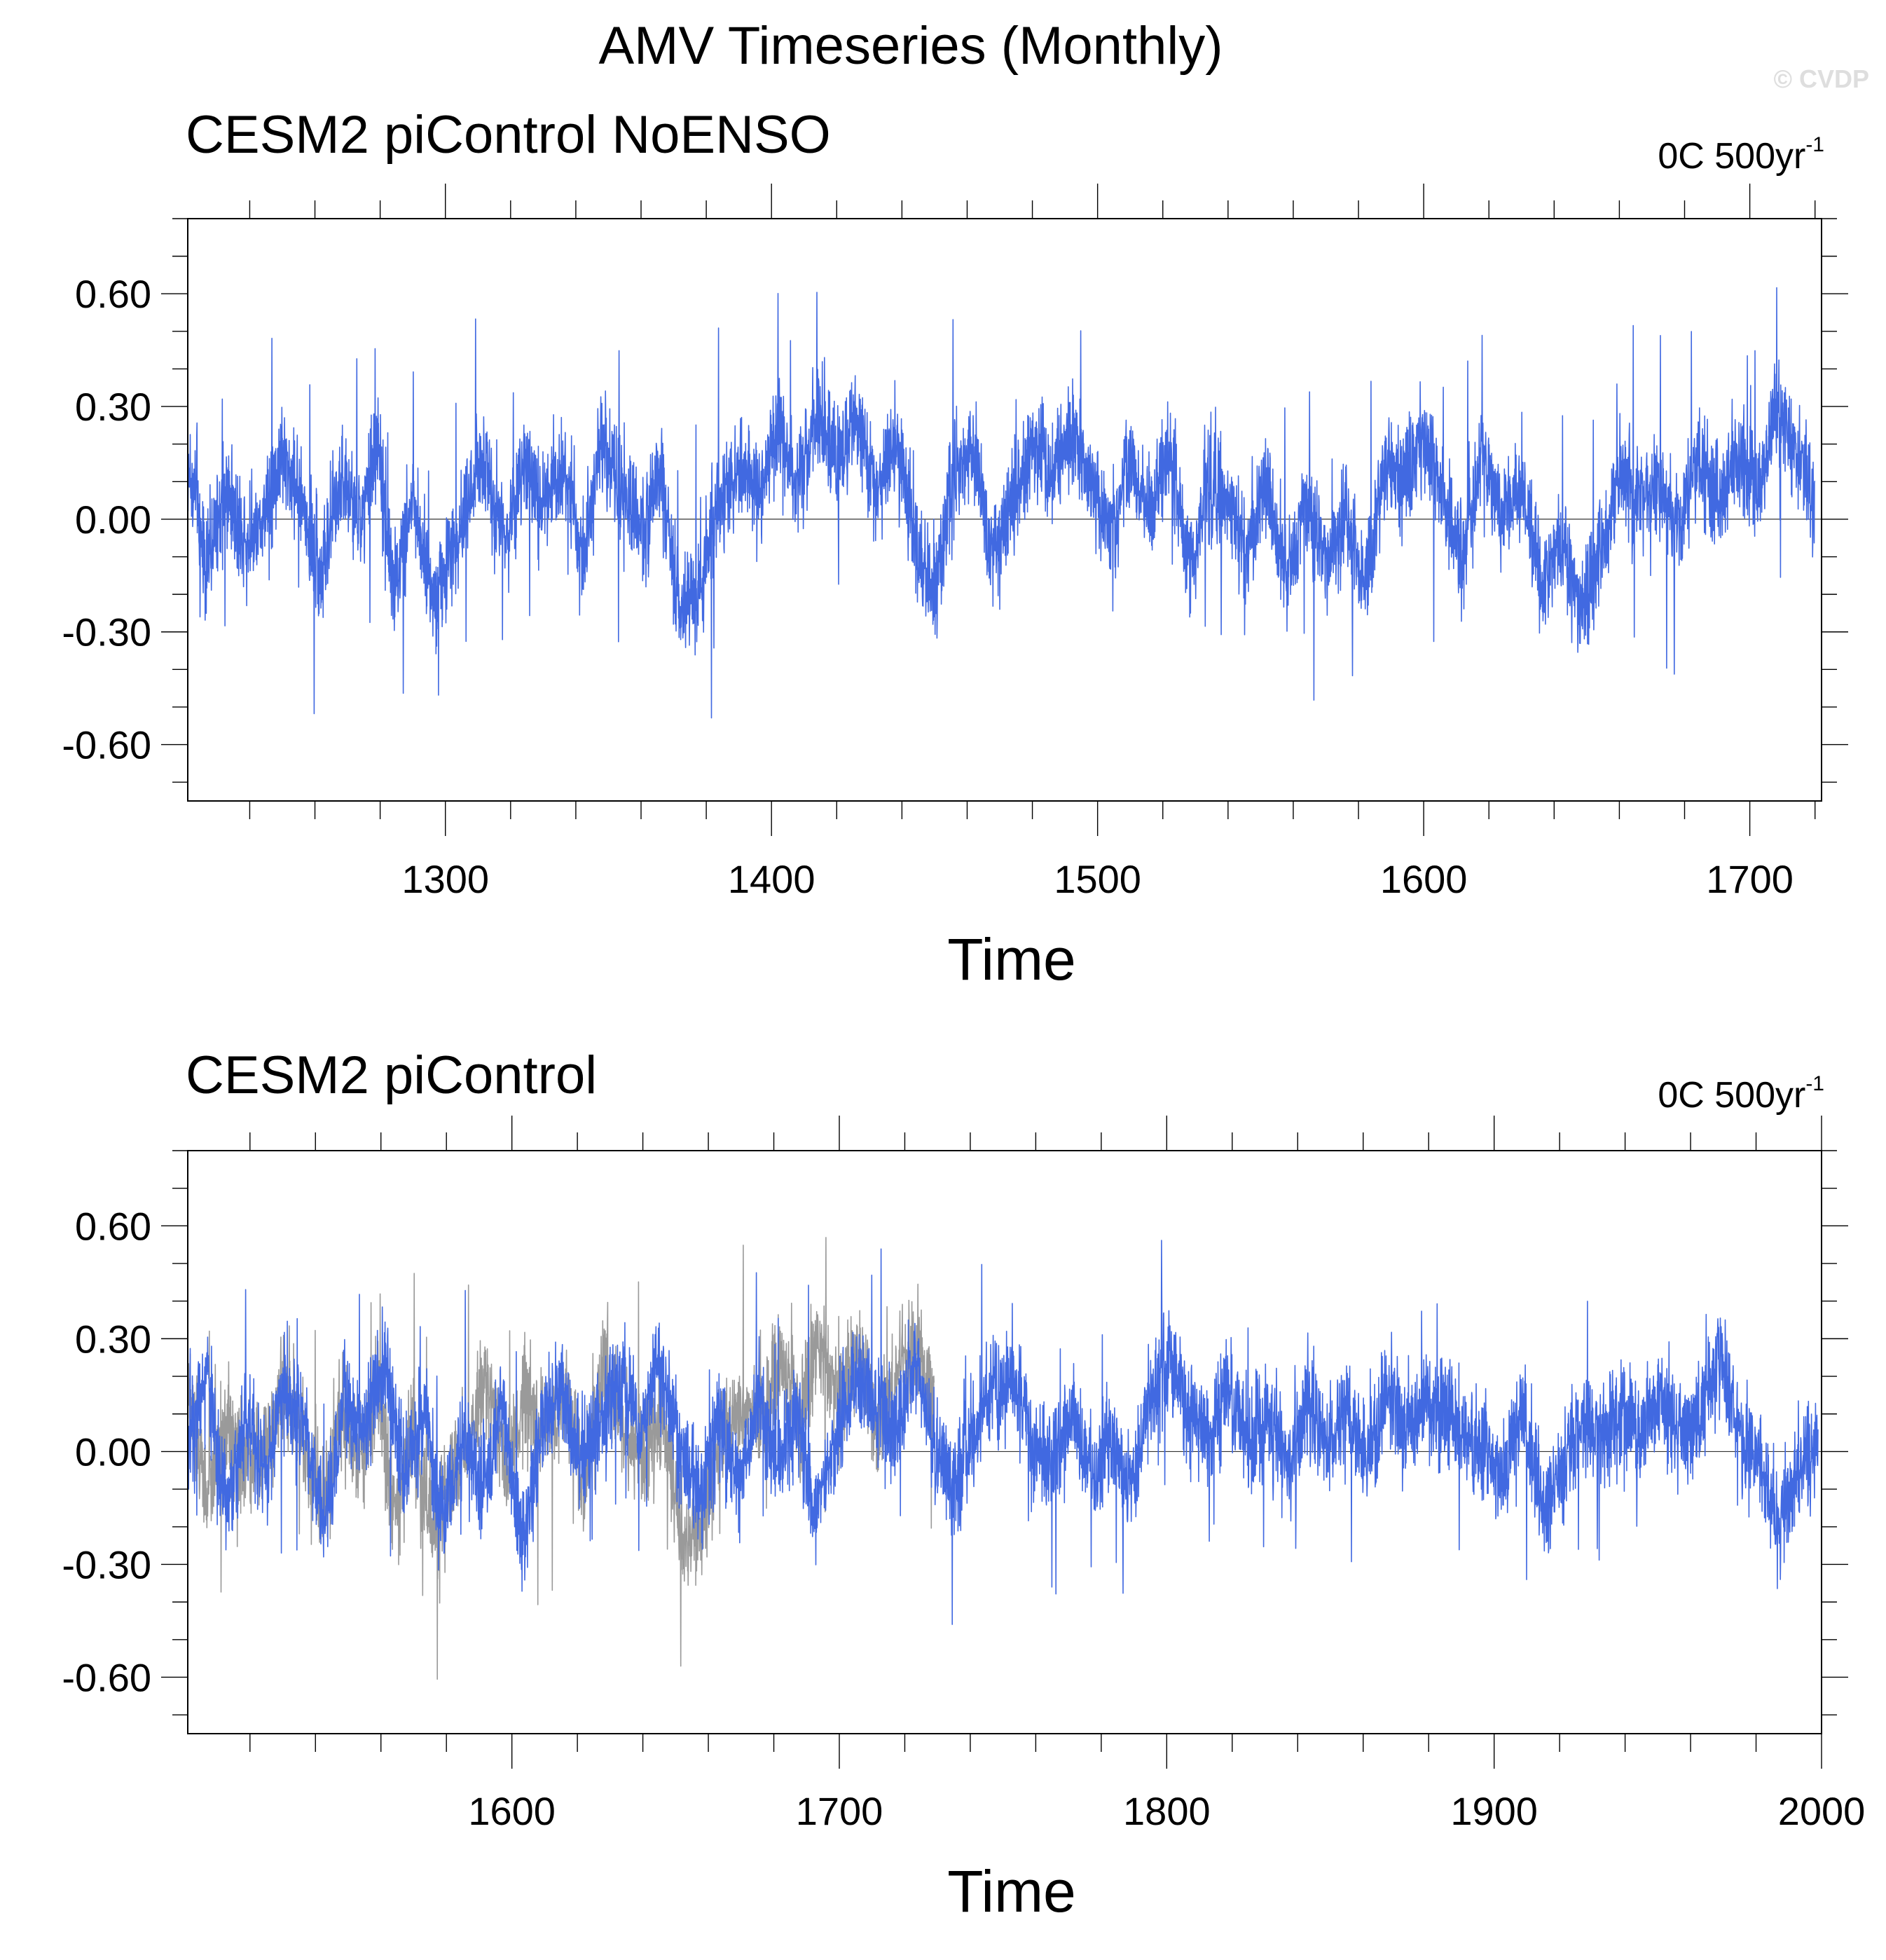 This screenshot has width=1886, height=1960. Describe the element at coordinates (1821, 78) in the screenshot. I see `credit-watermark: © CVDP` at that location.